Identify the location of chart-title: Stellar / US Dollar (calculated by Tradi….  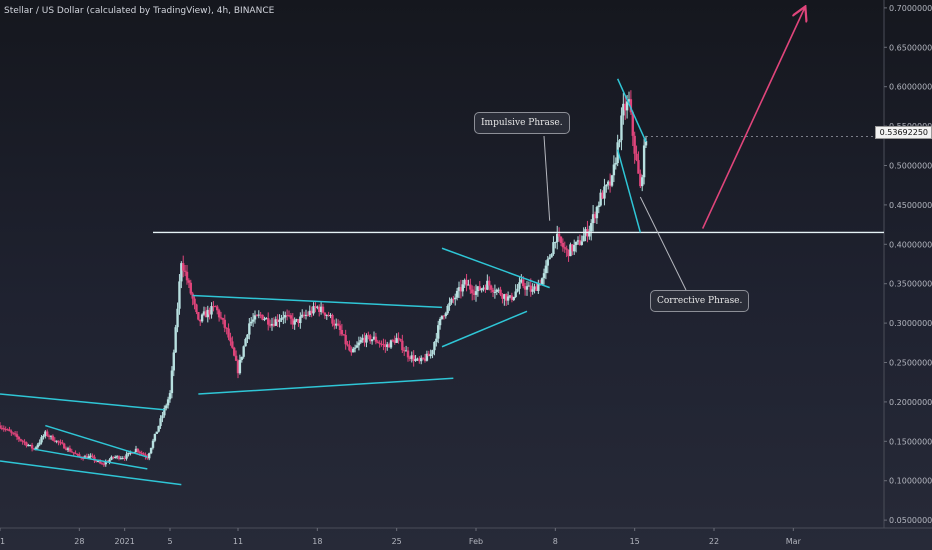
(139, 11).